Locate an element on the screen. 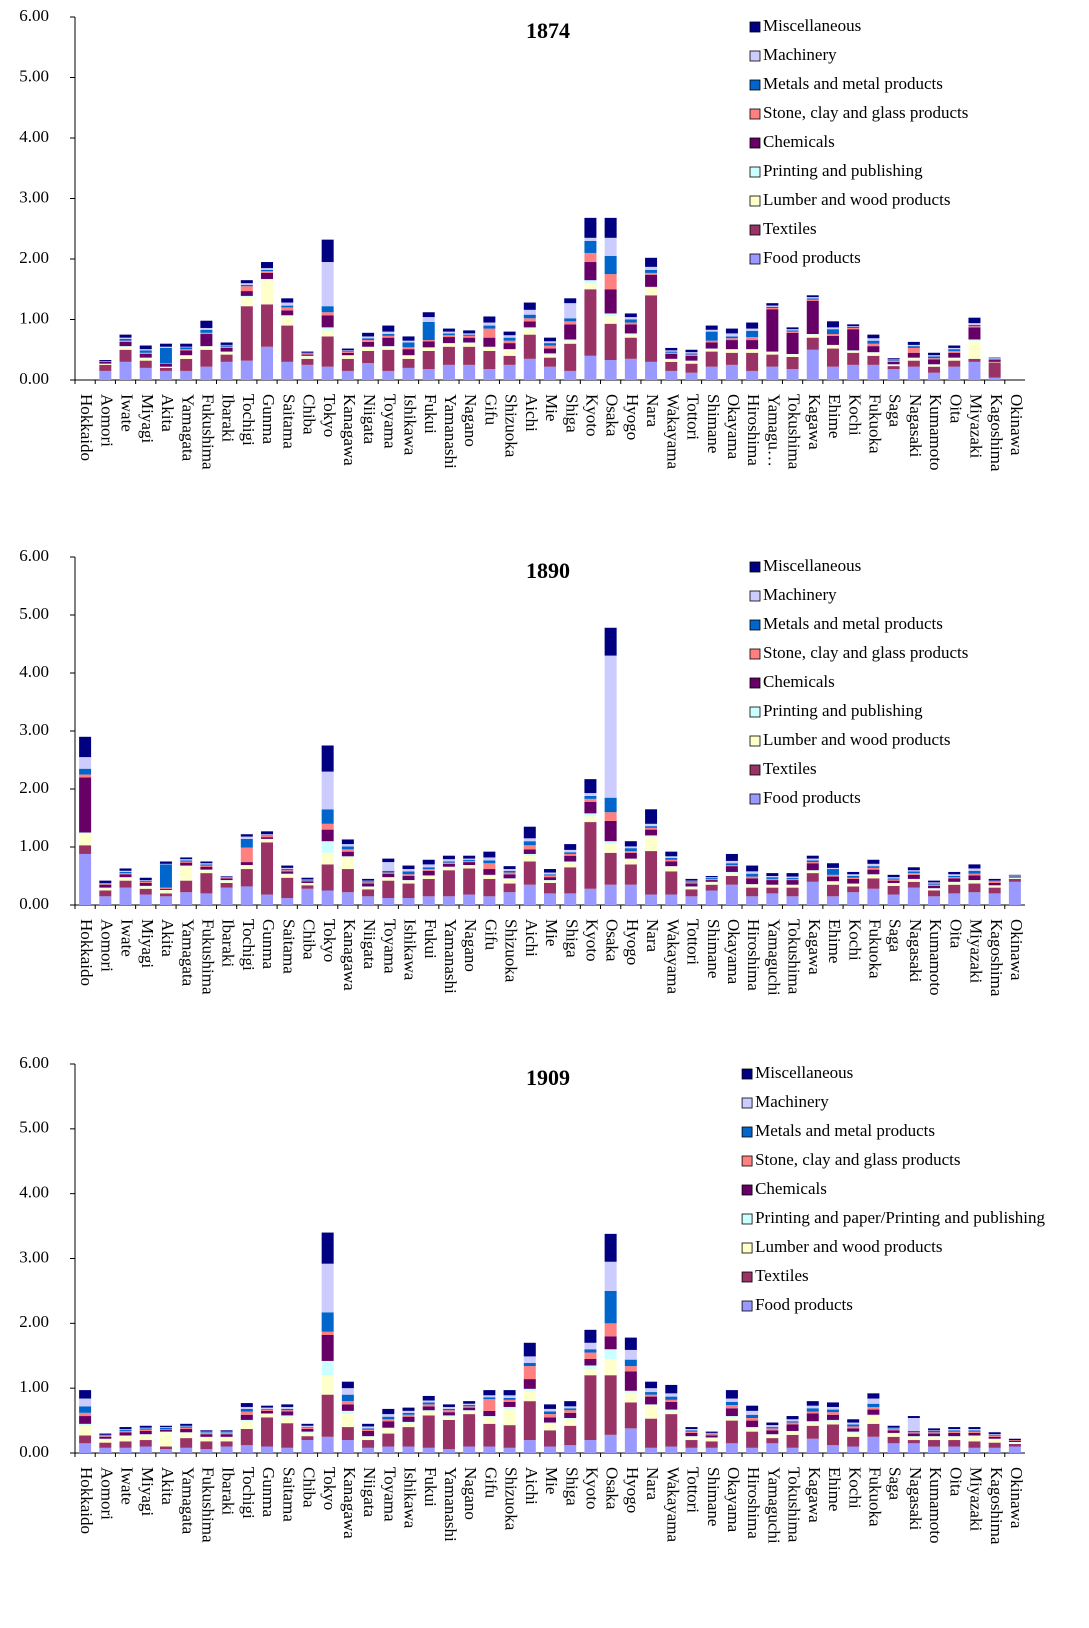 The height and width of the screenshot is (1628, 1089). x-tick-label: Okayama is located at coordinates (733, 1500).